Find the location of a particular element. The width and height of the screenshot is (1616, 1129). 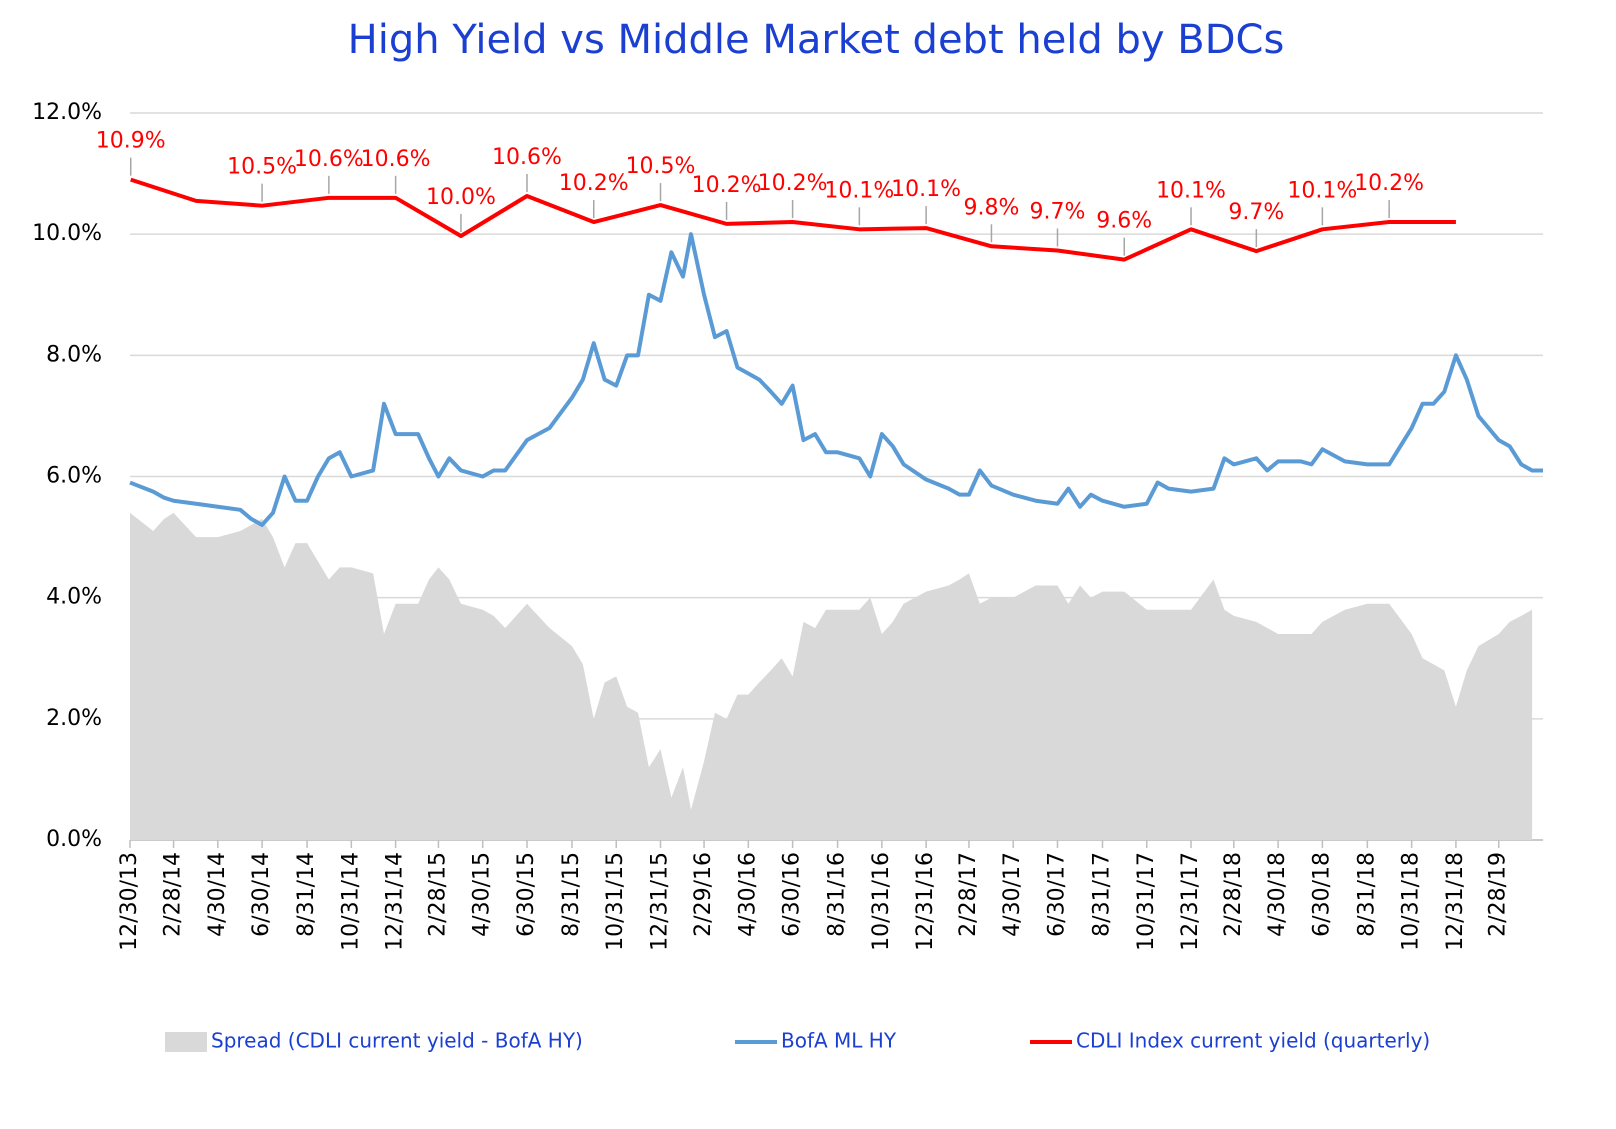

data-label: 10.9% is located at coordinates (131, 141).